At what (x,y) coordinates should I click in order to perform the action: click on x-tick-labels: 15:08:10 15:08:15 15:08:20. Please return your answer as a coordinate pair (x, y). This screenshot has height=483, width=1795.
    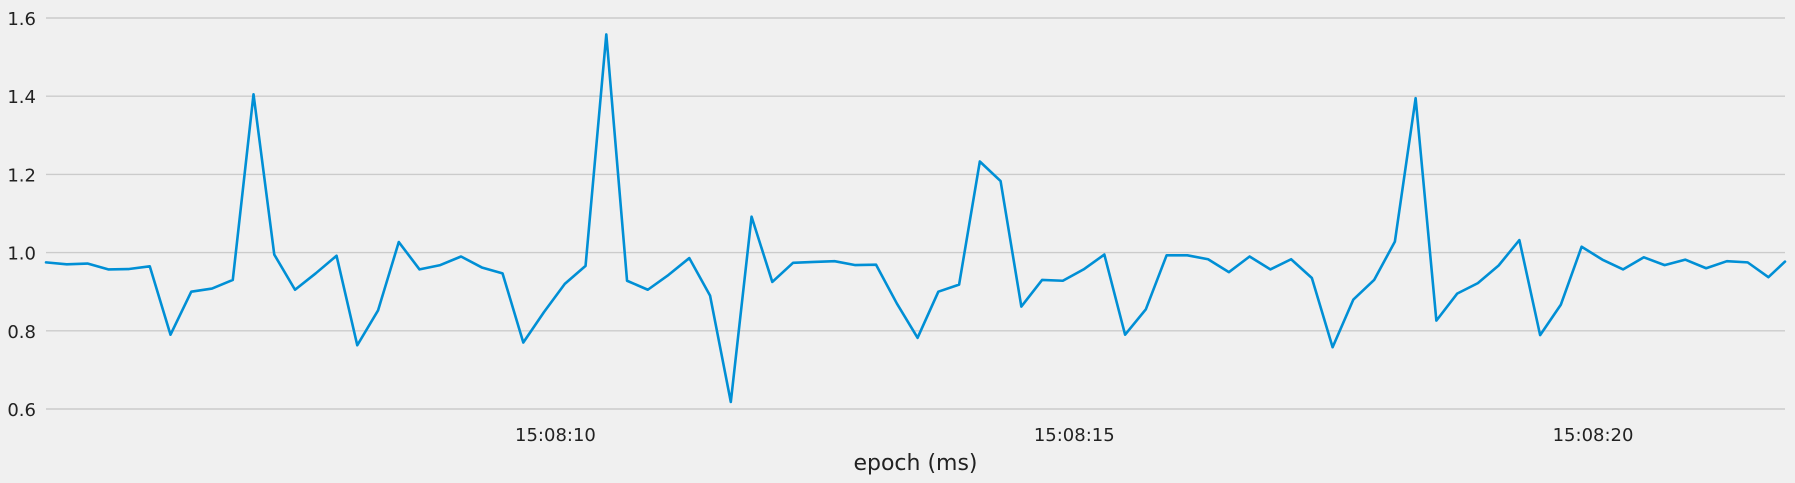
    Looking at the image, I should click on (1074, 435).